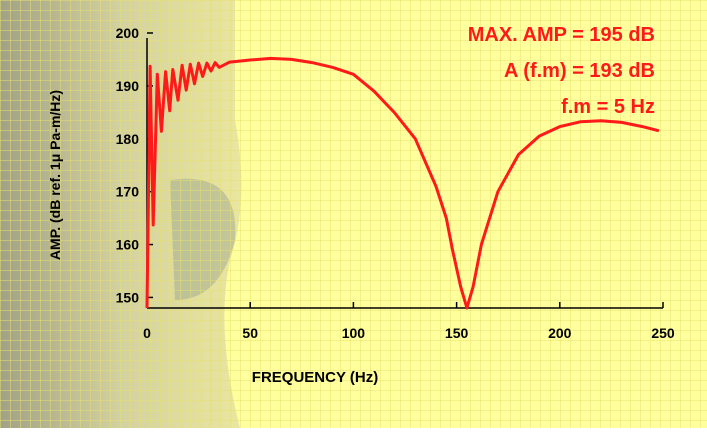  I want to click on y-axis-label: AMP. (dB ref. 1μ Pa-m/Hz), so click(55, 175).